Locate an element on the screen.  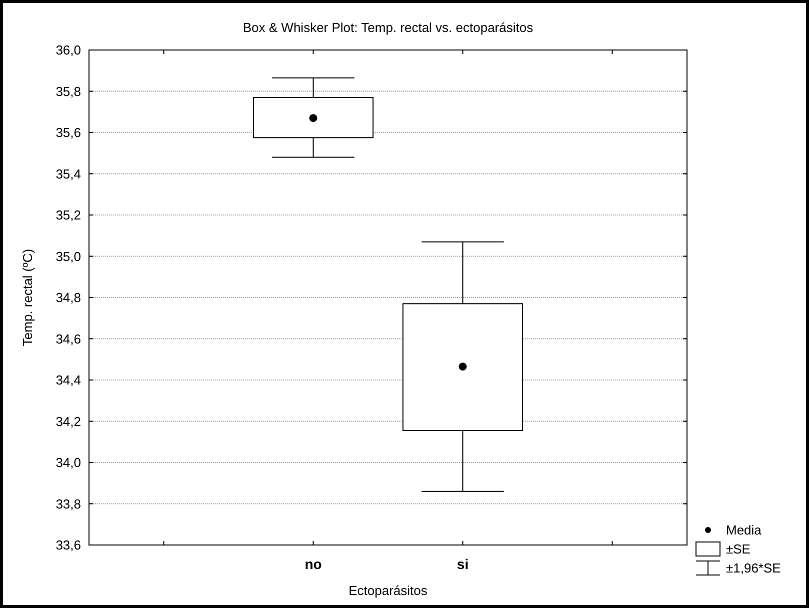
y-tick-label: 35,4 is located at coordinates (68, 174).